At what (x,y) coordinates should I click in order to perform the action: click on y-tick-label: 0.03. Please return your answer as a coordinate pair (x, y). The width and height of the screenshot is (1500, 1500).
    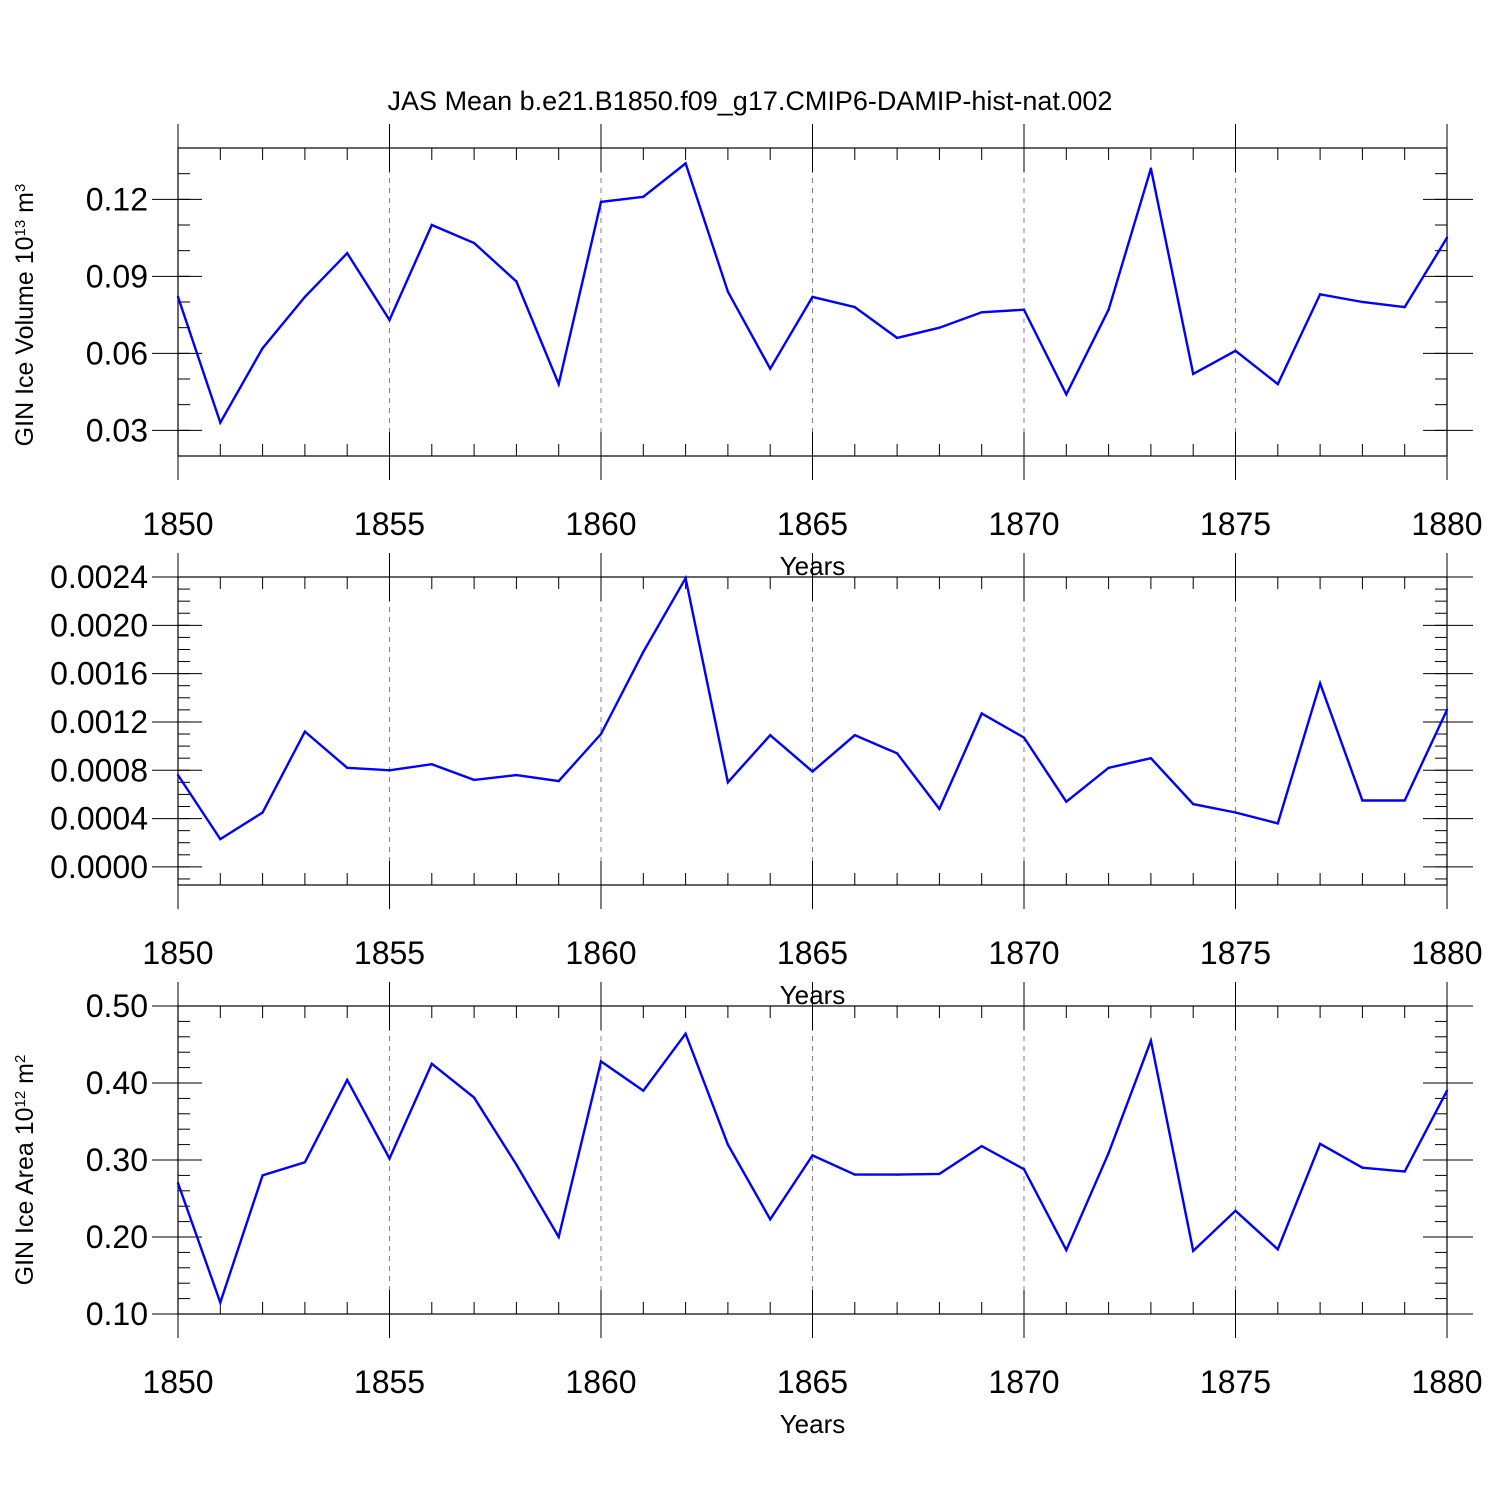
    Looking at the image, I should click on (117, 430).